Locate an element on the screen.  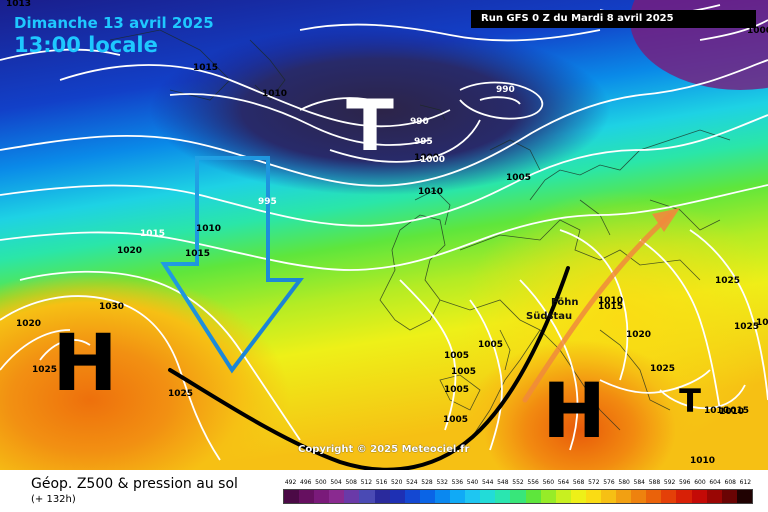
scale-label: 512 is located at coordinates (366, 482).